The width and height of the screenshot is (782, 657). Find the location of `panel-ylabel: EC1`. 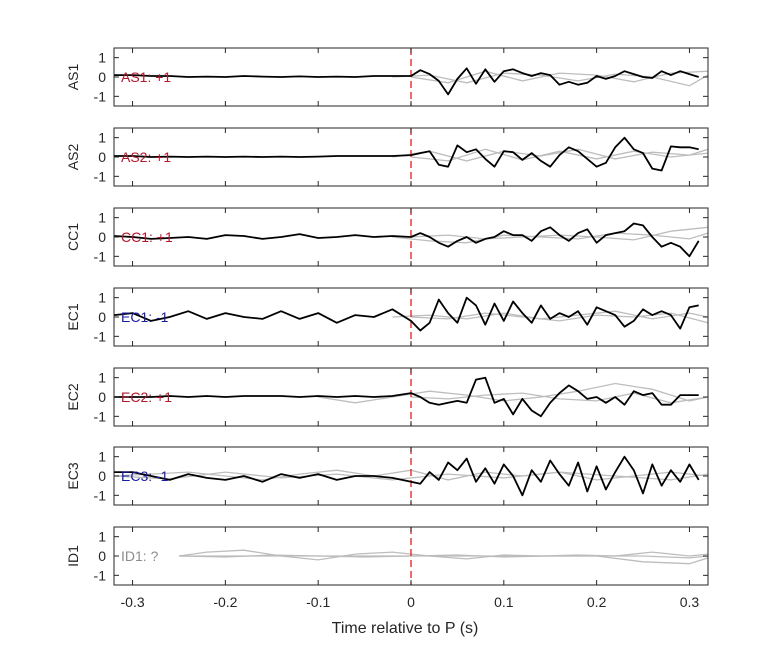

panel-ylabel: EC1 is located at coordinates (73, 316).